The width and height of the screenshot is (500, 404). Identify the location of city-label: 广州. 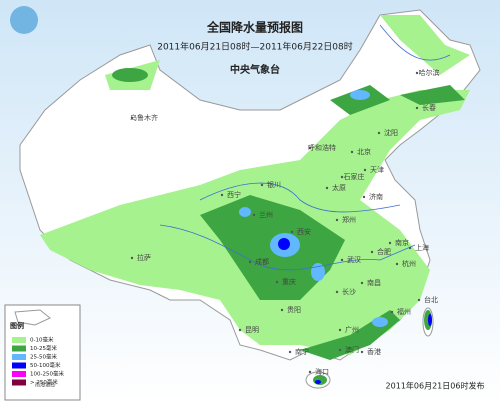
(352, 329).